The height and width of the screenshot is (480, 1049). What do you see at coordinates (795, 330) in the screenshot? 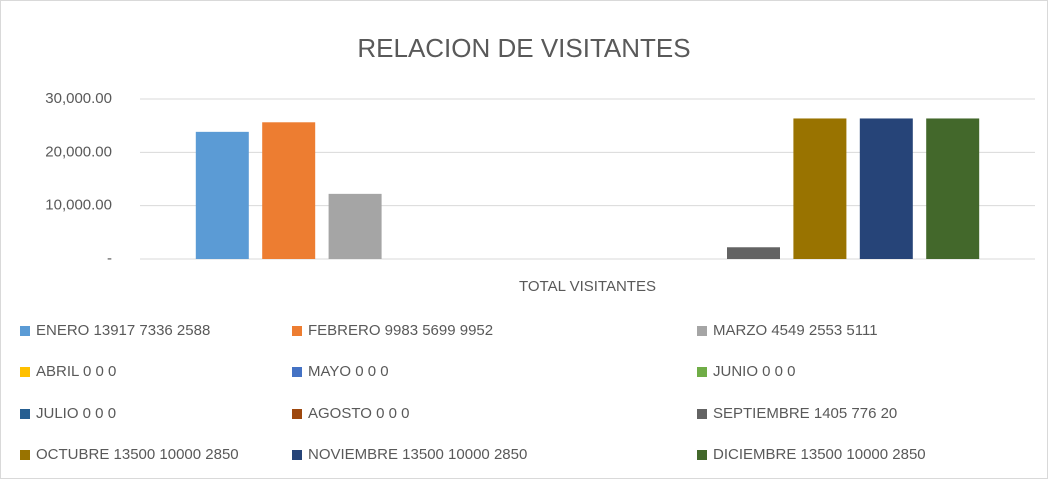
I see `legend-label: MARZO 4549 2553 5111` at bounding box center [795, 330].